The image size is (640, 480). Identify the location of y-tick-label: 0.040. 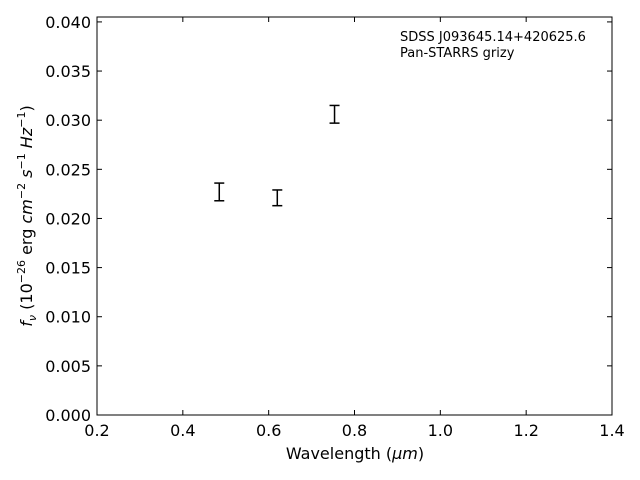
(68, 22).